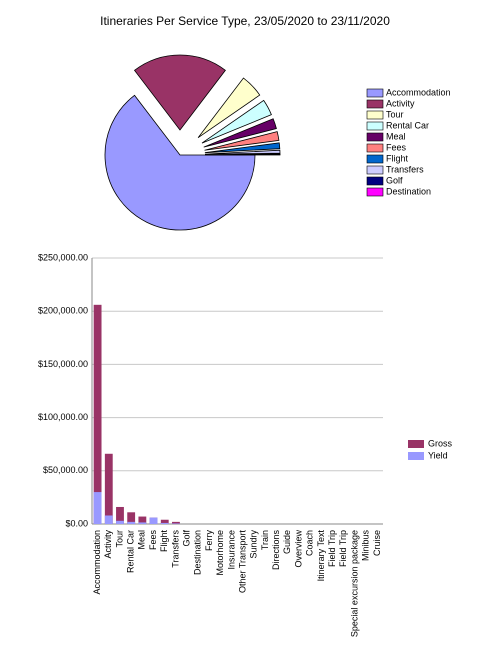 This screenshot has width=490, height=646. I want to click on x-tick-label: Golf, so click(187, 538).